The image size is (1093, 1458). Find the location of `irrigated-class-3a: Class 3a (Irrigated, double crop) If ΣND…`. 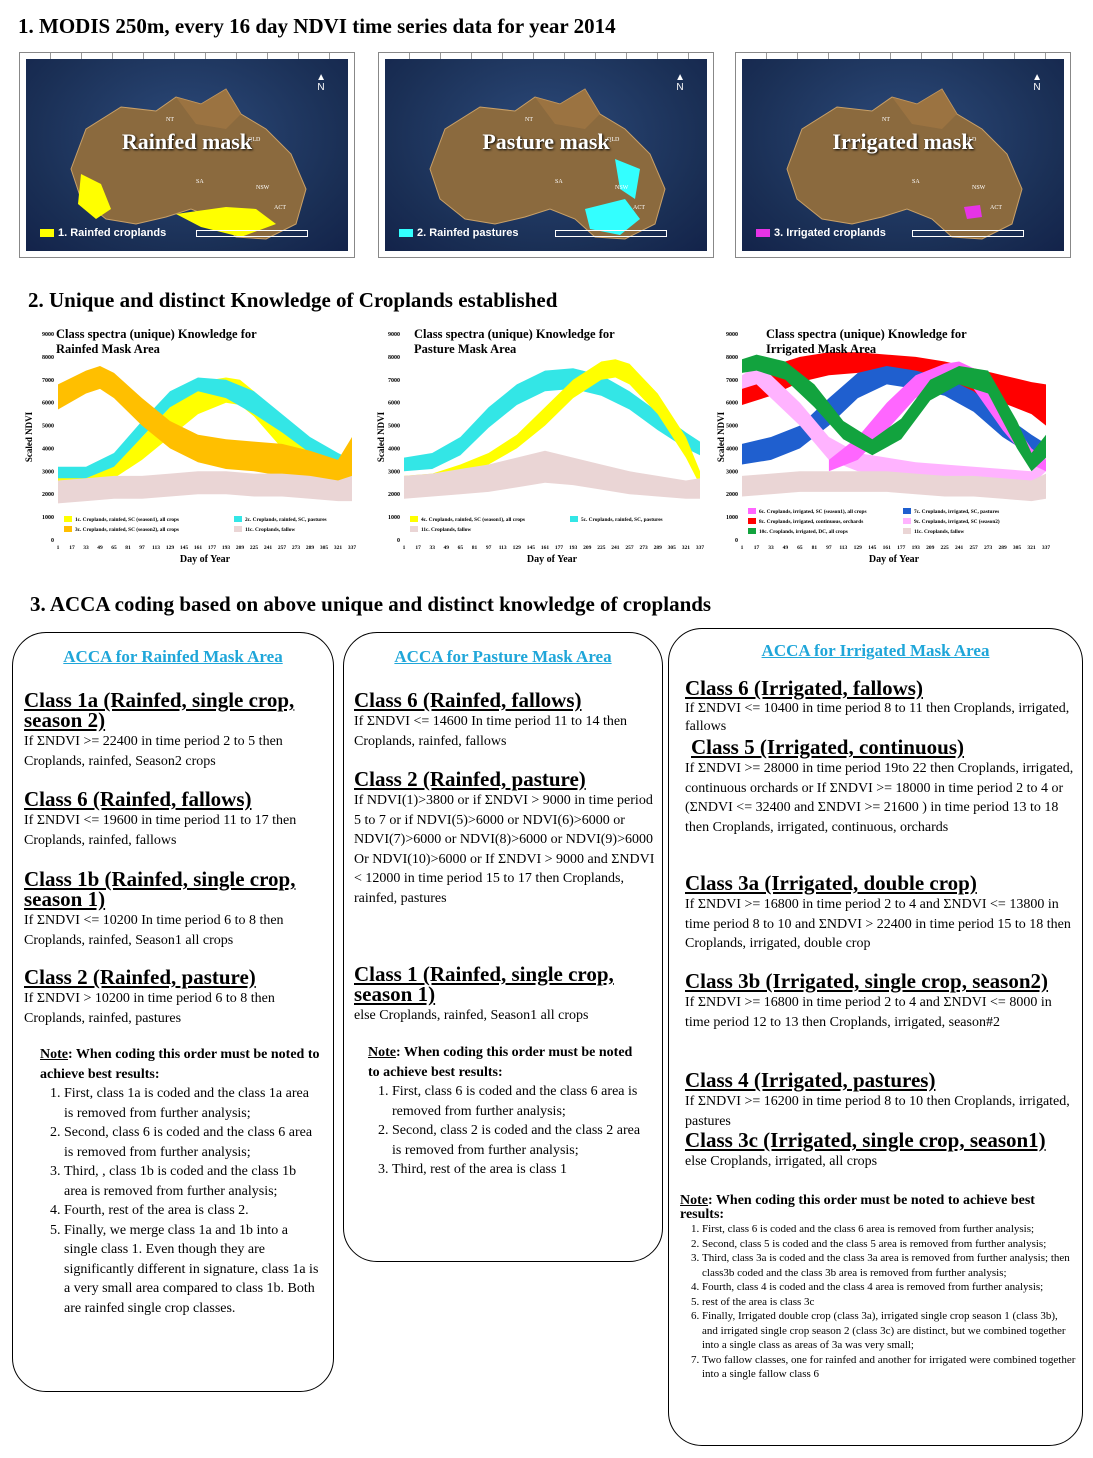

irrigated-class-3a: Class 3a (Irrigated, double crop) If ΣND… is located at coordinates (881, 913).